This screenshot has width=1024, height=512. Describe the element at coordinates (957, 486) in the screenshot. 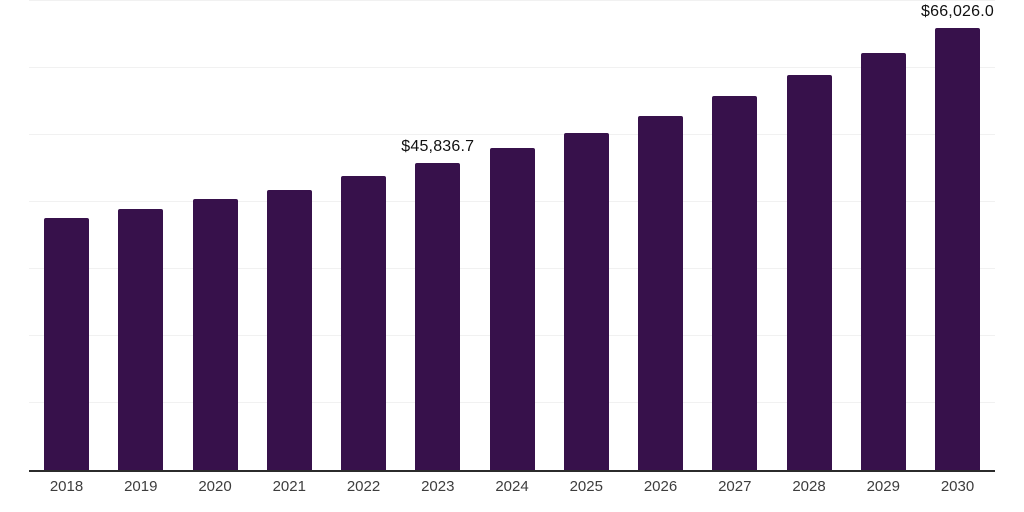

I see `x-tick-2030: 2030` at that location.